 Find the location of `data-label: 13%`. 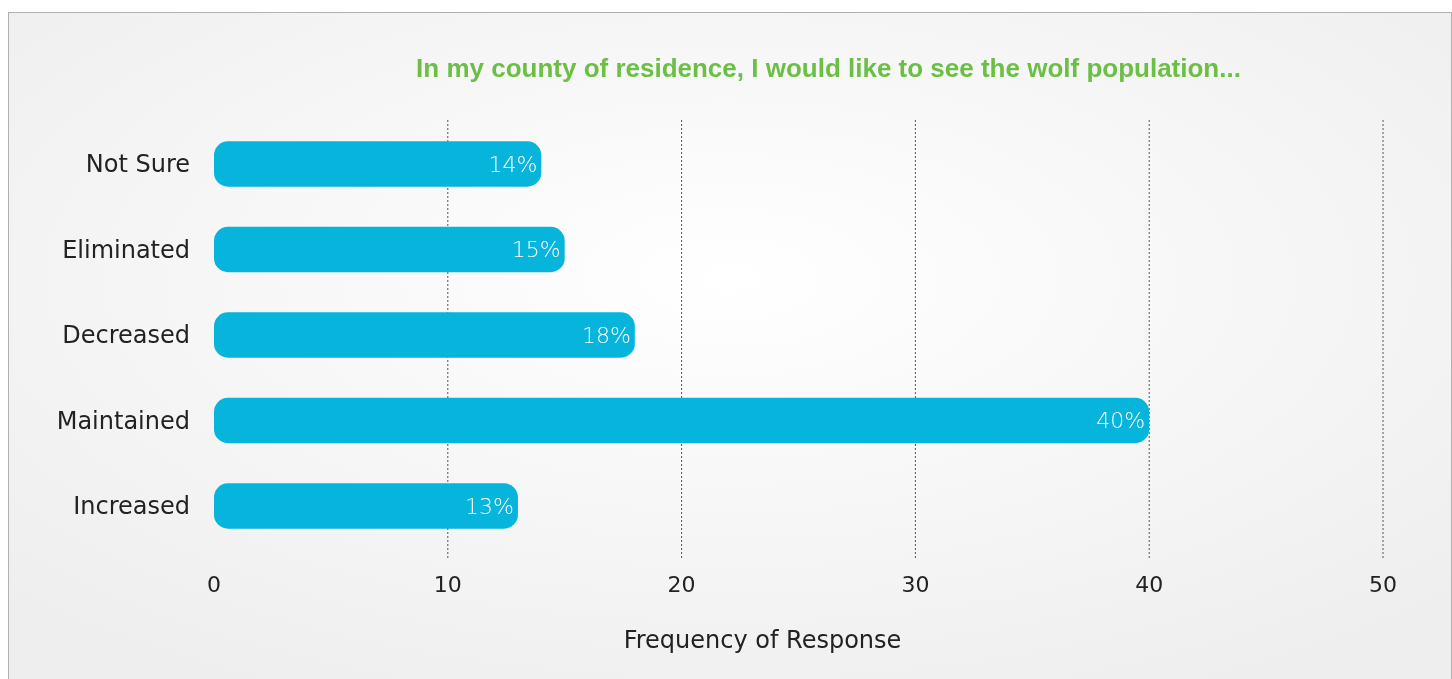

data-label: 13% is located at coordinates (489, 506).